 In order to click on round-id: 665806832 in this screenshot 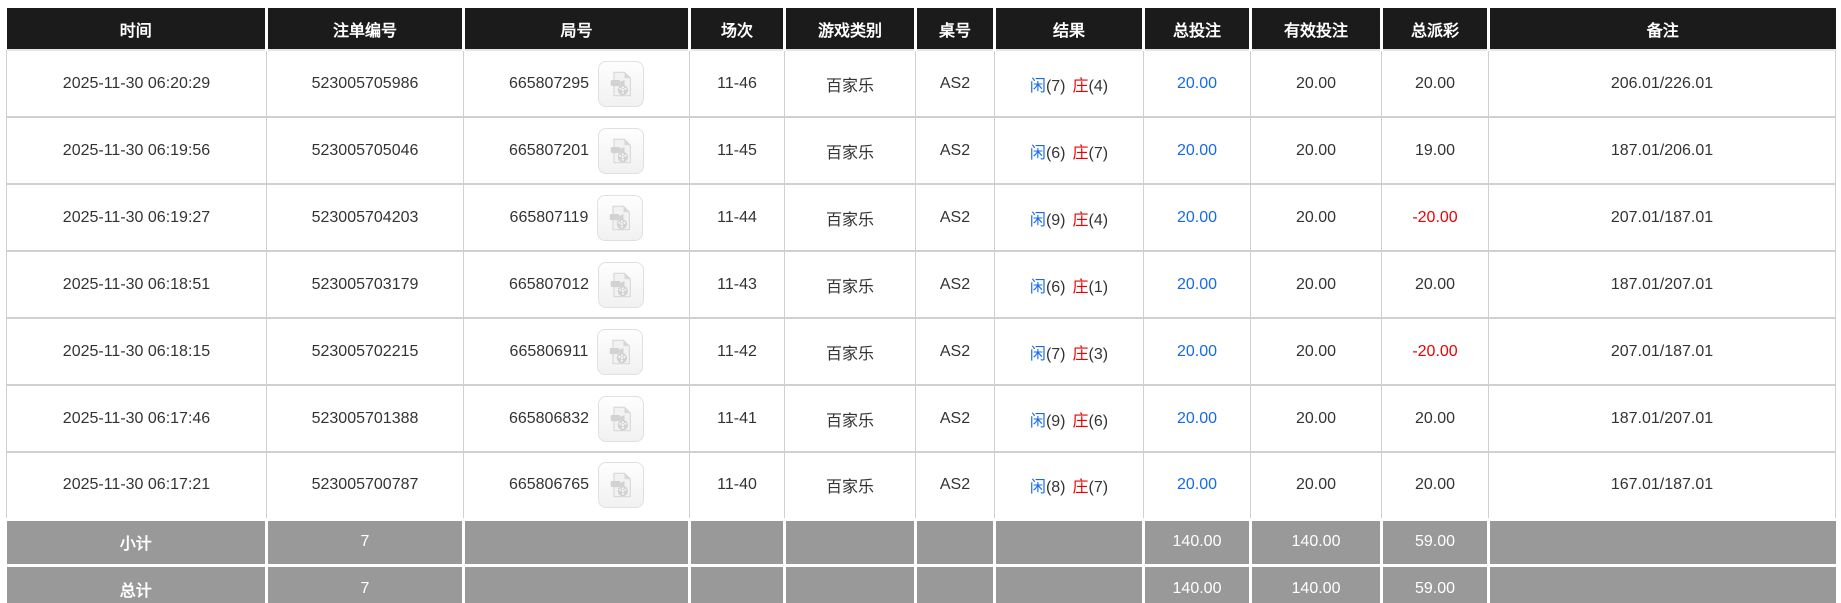, I will do `click(549, 418)`.